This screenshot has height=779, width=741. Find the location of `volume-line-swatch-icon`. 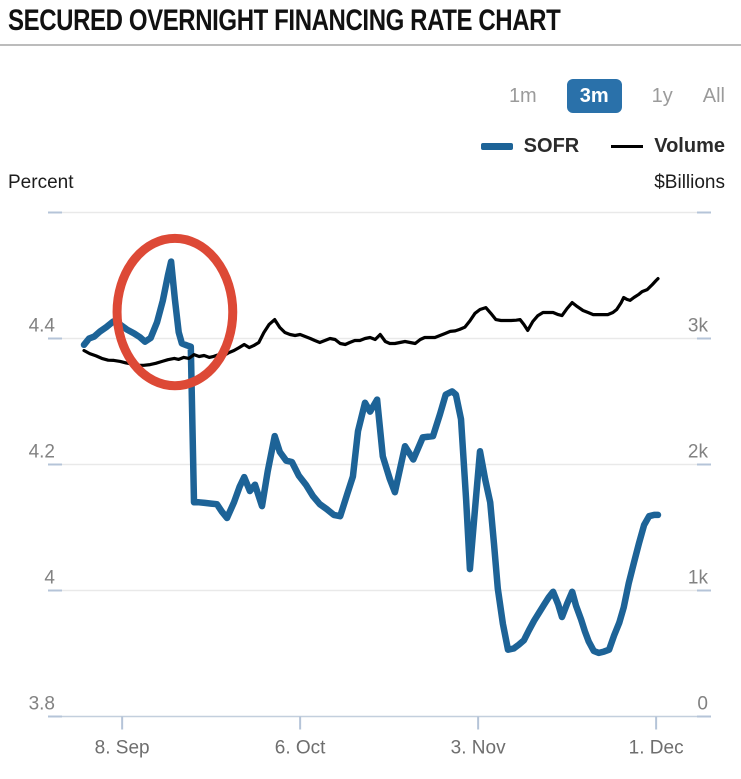

volume-line-swatch-icon is located at coordinates (627, 146).